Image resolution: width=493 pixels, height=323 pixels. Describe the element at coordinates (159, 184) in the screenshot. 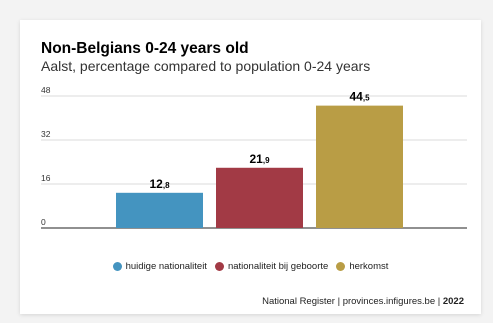

I see `value-label: 12,8` at that location.